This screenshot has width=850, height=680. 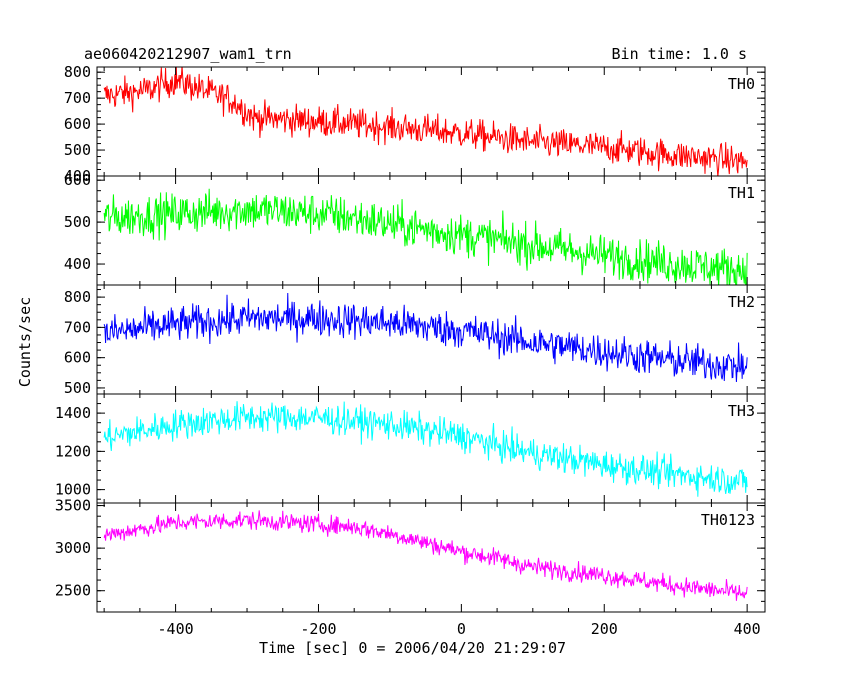 What do you see at coordinates (25, 342) in the screenshot?
I see `y-axis-label: Counts/sec` at bounding box center [25, 342].